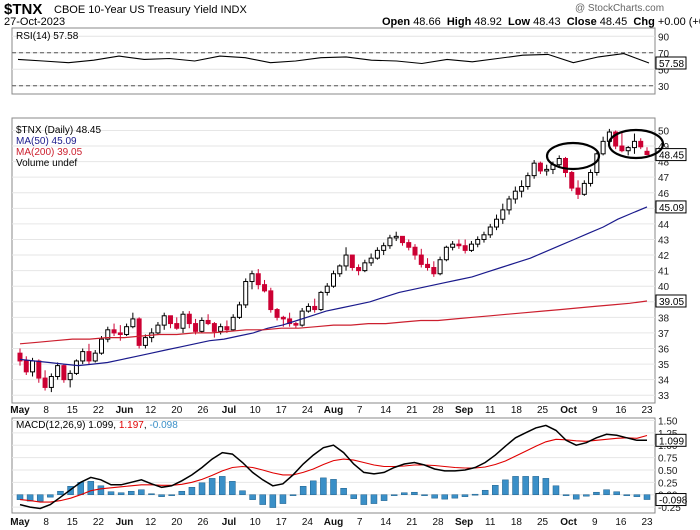 This screenshot has width=700, height=530. Describe the element at coordinates (99, 410) in the screenshot. I see `price-x-tick-label: 22` at that location.